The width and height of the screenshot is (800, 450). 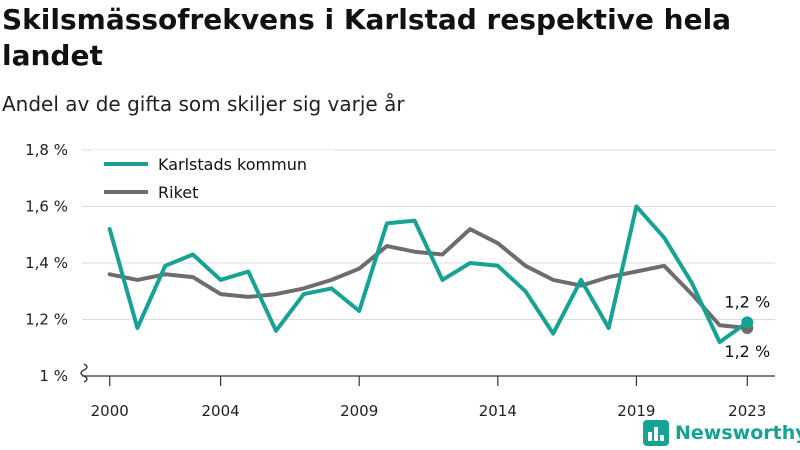 What do you see at coordinates (636, 411) in the screenshot?
I see `x-tick-label: 2019` at bounding box center [636, 411].